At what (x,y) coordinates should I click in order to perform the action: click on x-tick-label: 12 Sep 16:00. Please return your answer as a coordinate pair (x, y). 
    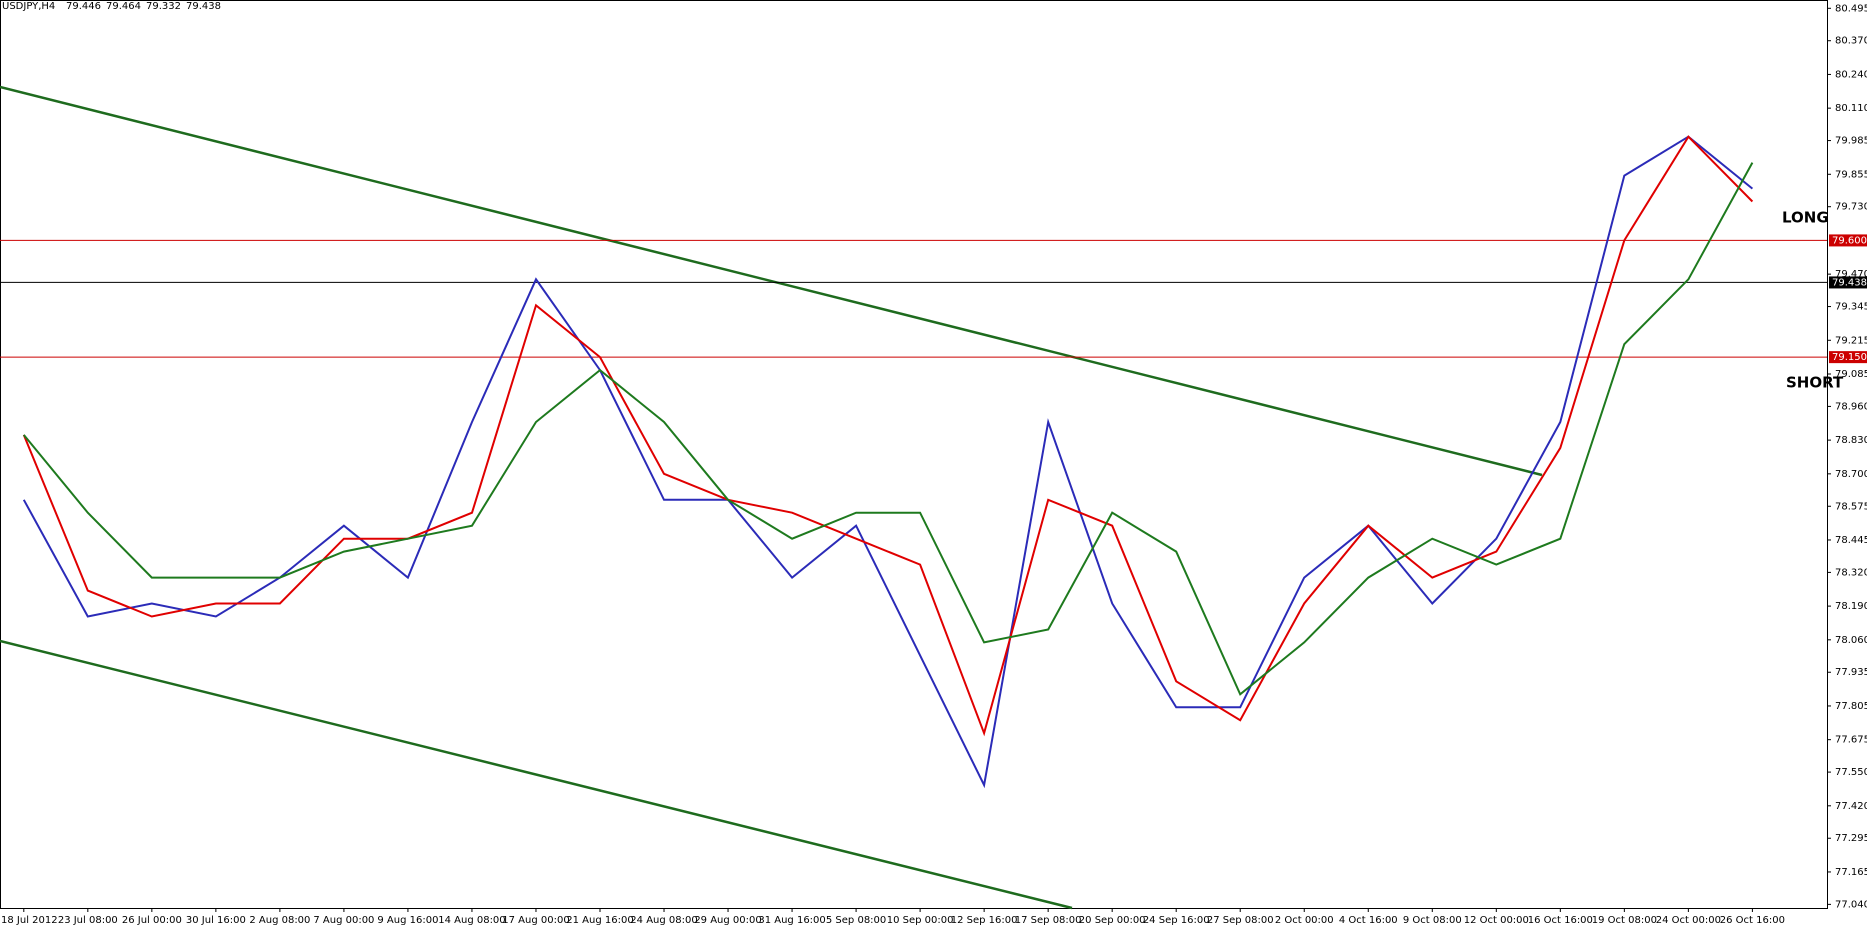
    Looking at the image, I should click on (984, 920).